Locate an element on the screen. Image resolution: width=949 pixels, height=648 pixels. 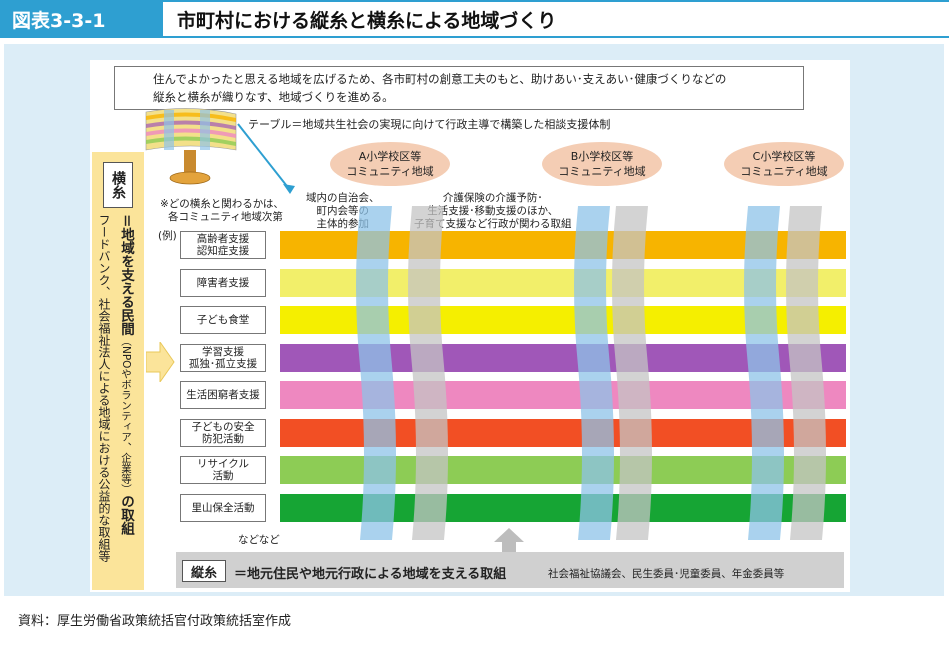
yokoito-text-main: ＝地域を支える民間 is located at coordinates (126, 275).